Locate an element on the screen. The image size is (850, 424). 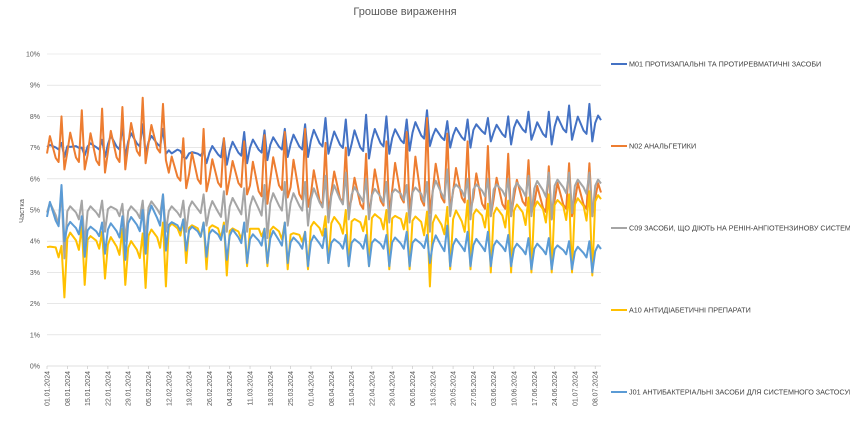
chart-title: Грошове вираження is located at coordinates (404, 12).